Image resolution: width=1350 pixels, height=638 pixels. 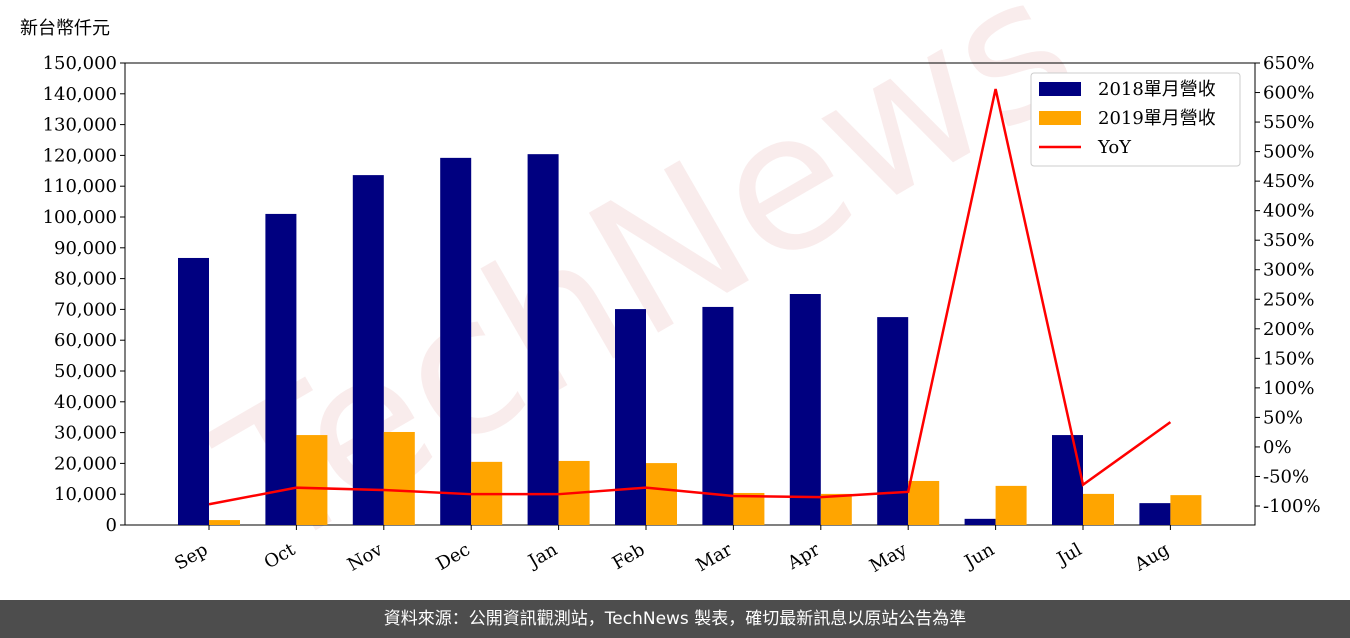 What do you see at coordinates (80, 155) in the screenshot?
I see `y-tick-label: 120,000` at bounding box center [80, 155].